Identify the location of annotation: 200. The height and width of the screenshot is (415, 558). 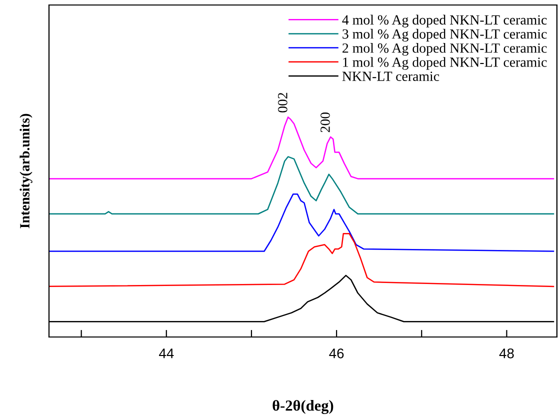
(325, 122).